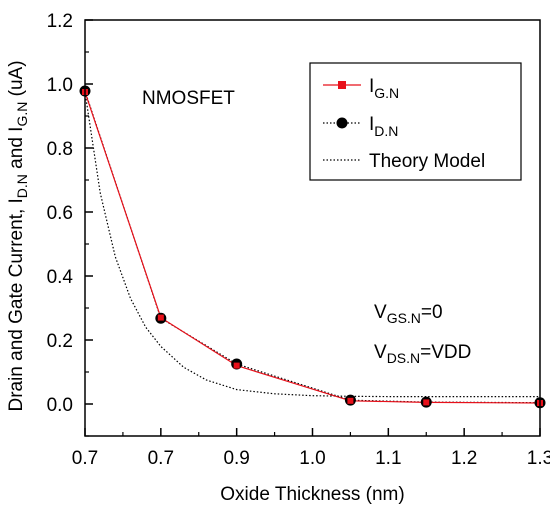  What do you see at coordinates (60, 341) in the screenshot?
I see `y-tick-label: 0.2` at bounding box center [60, 341].